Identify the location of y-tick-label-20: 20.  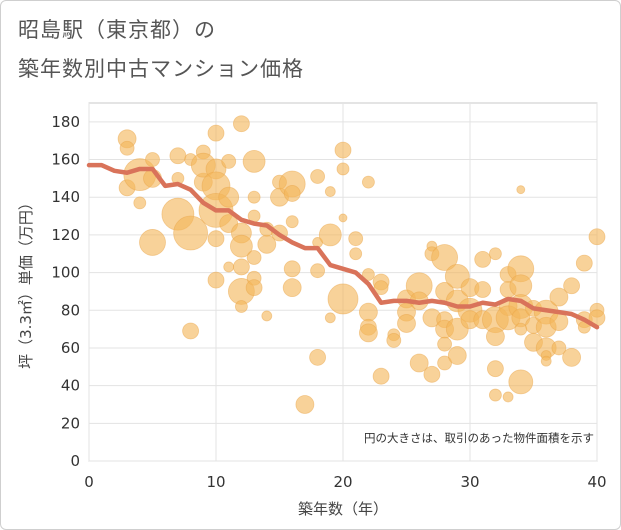
(70, 423).